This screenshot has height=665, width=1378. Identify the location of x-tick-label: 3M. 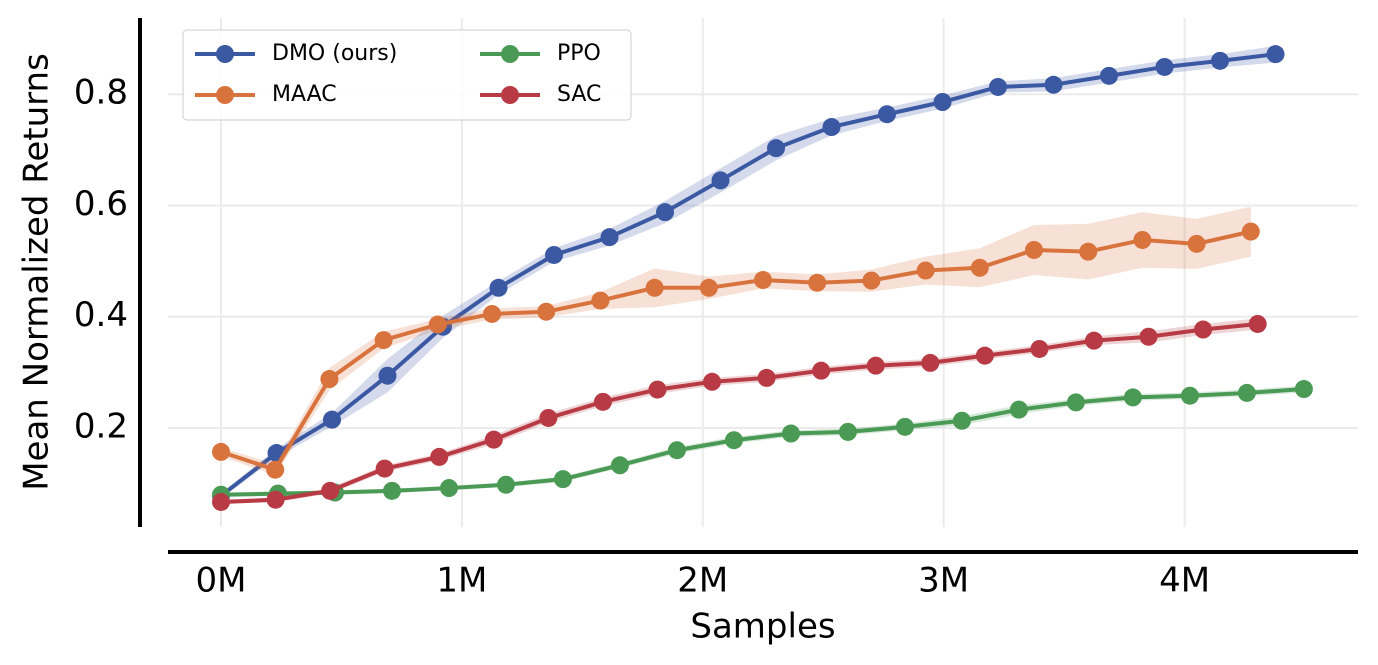
(943, 581).